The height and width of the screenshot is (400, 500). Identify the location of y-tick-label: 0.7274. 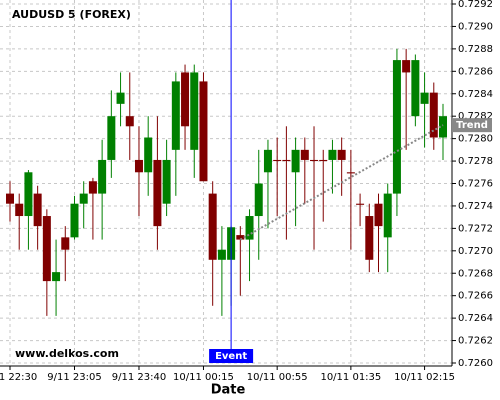
(475, 206).